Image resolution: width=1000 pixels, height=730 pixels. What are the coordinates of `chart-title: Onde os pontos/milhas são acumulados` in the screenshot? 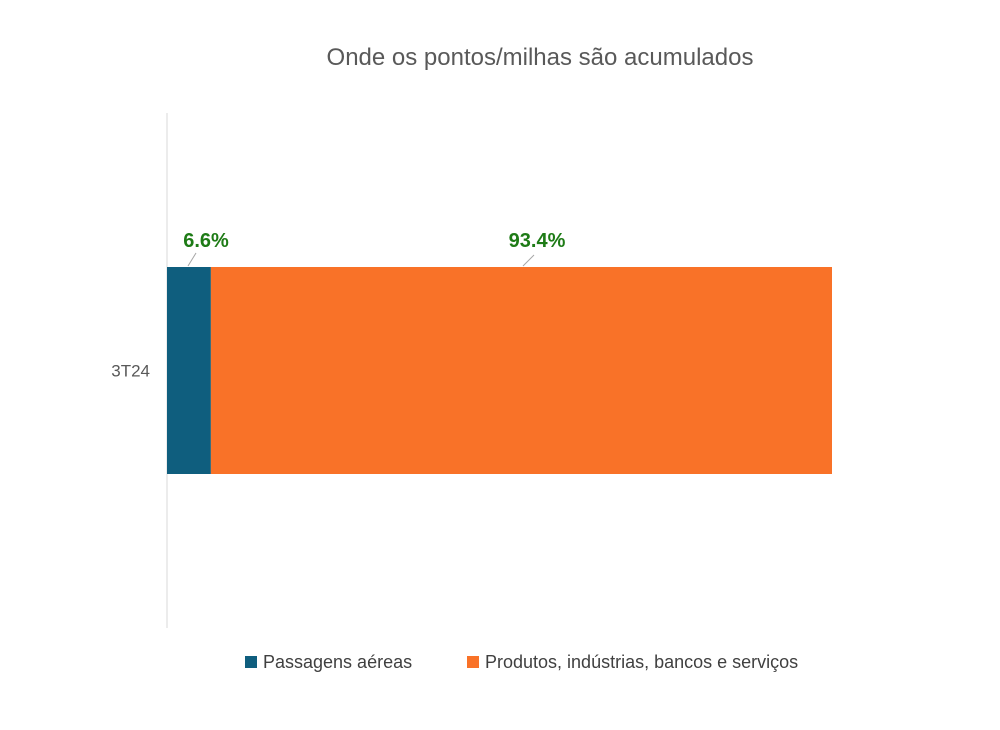 It's located at (540, 57).